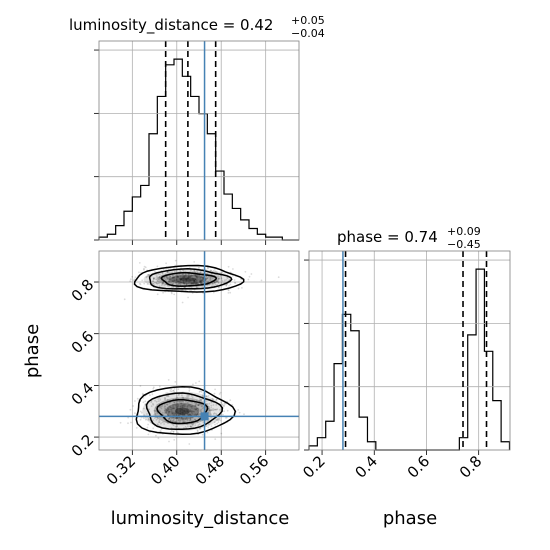 This screenshot has width=550, height=550. Describe the element at coordinates (314, 467) in the screenshot. I see `x-tick-label: 0.2` at that location.